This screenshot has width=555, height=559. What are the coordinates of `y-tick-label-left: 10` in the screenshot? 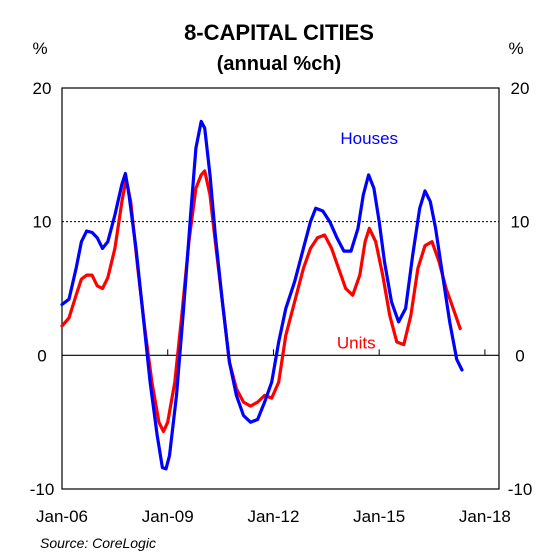 It's located at (42, 222).